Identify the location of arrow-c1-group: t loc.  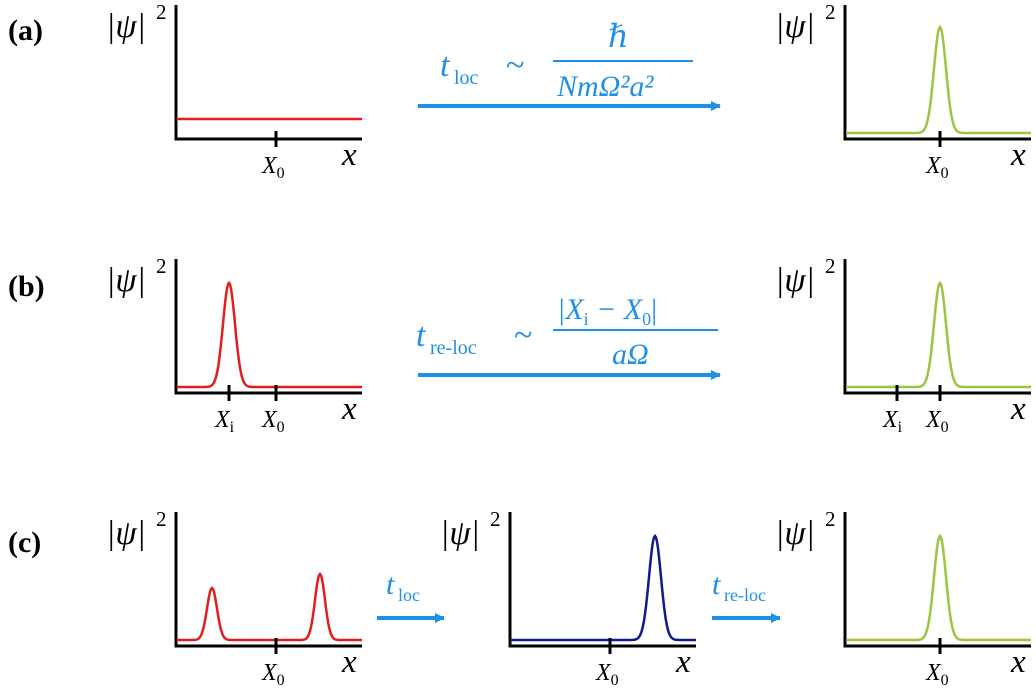
(411, 595).